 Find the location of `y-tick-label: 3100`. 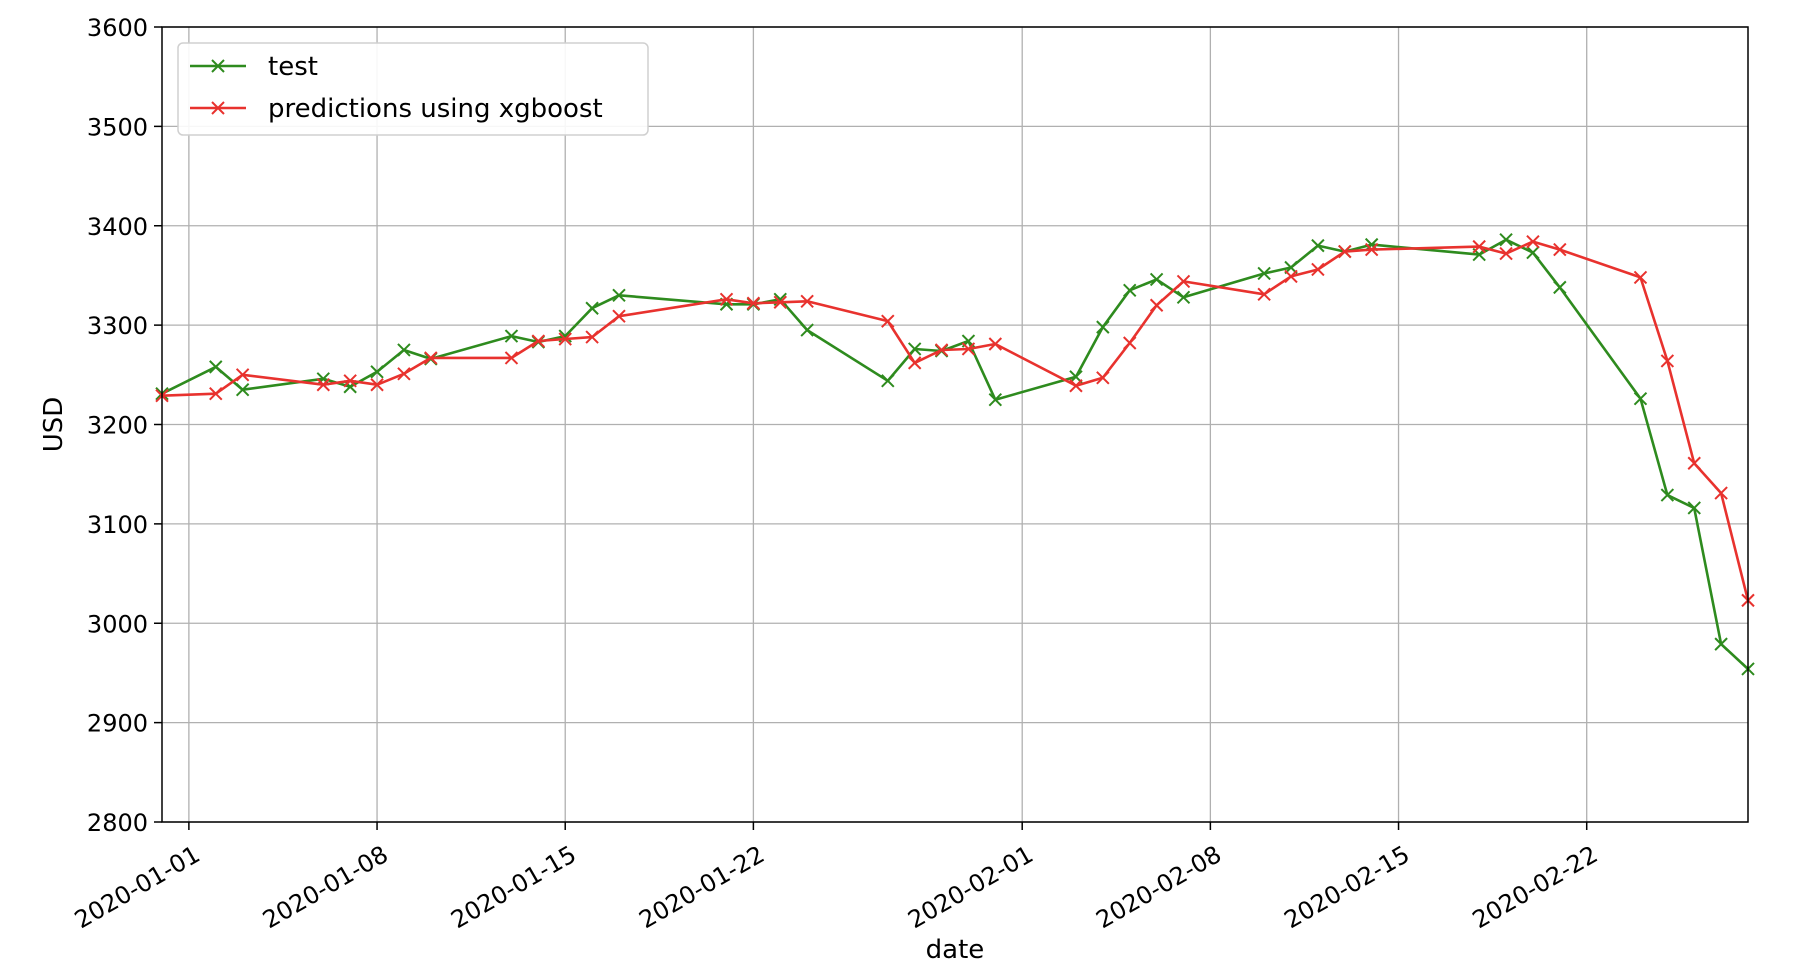

y-tick-label: 3100 is located at coordinates (117, 525).